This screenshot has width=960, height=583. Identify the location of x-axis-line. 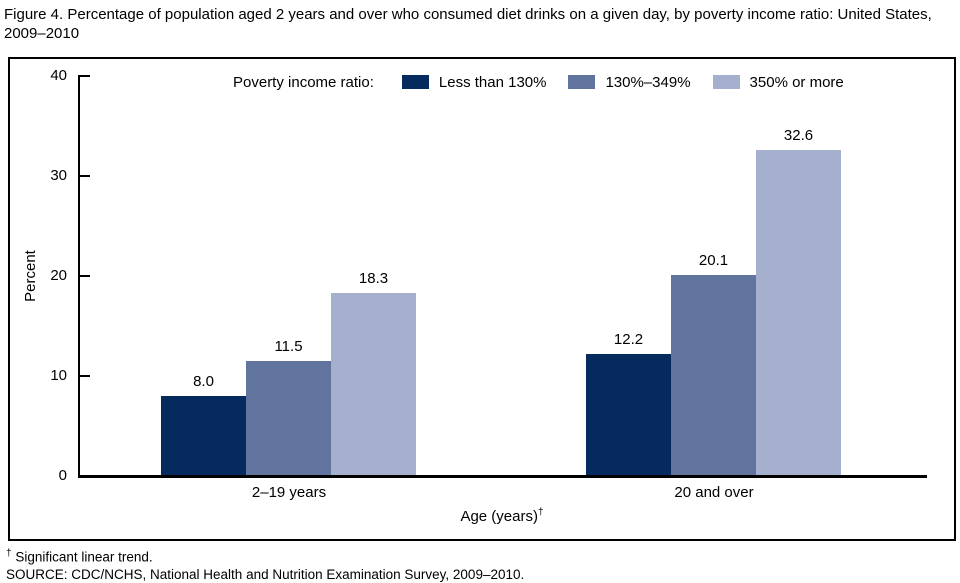
(502, 476).